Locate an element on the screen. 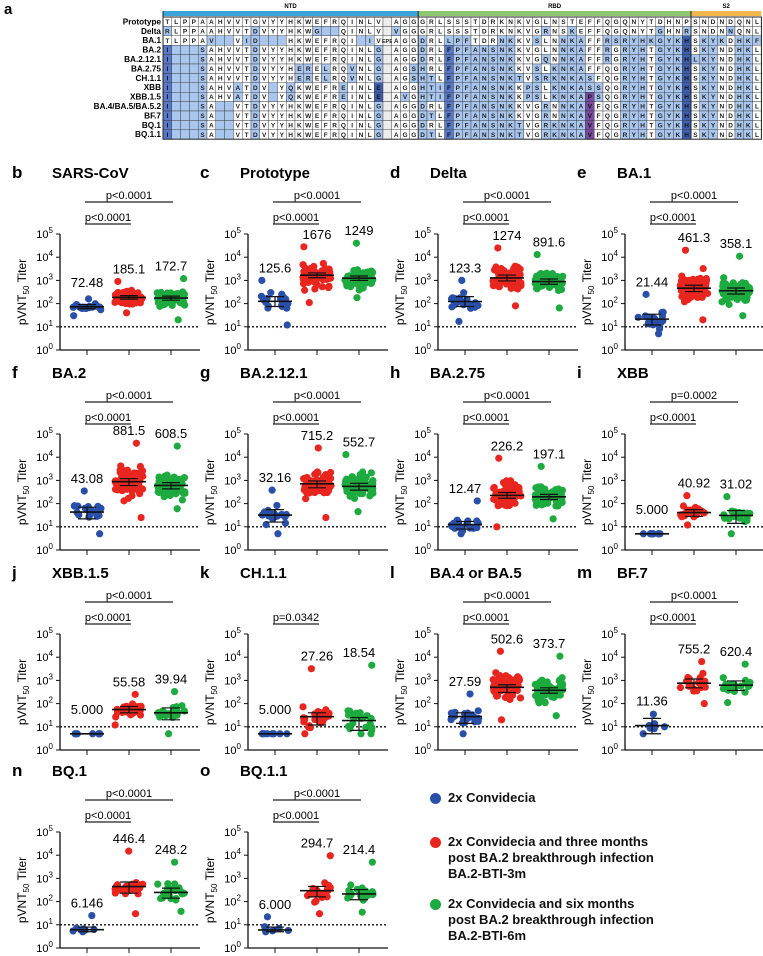 The image size is (763, 956). chart-title: SARS-CoV is located at coordinates (90, 173).